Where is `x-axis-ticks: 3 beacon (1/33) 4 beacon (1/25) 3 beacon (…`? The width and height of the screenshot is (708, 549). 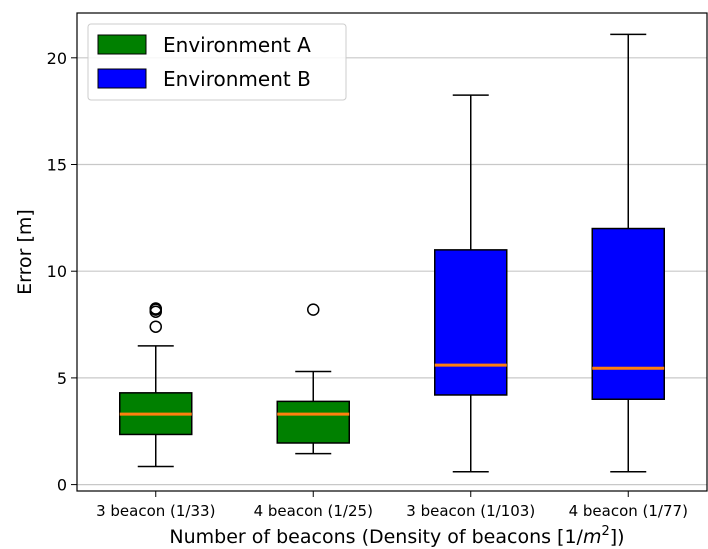 x-axis-ticks: 3 beacon (1/33) 4 beacon (1/25) 3 beacon (… is located at coordinates (392, 505).